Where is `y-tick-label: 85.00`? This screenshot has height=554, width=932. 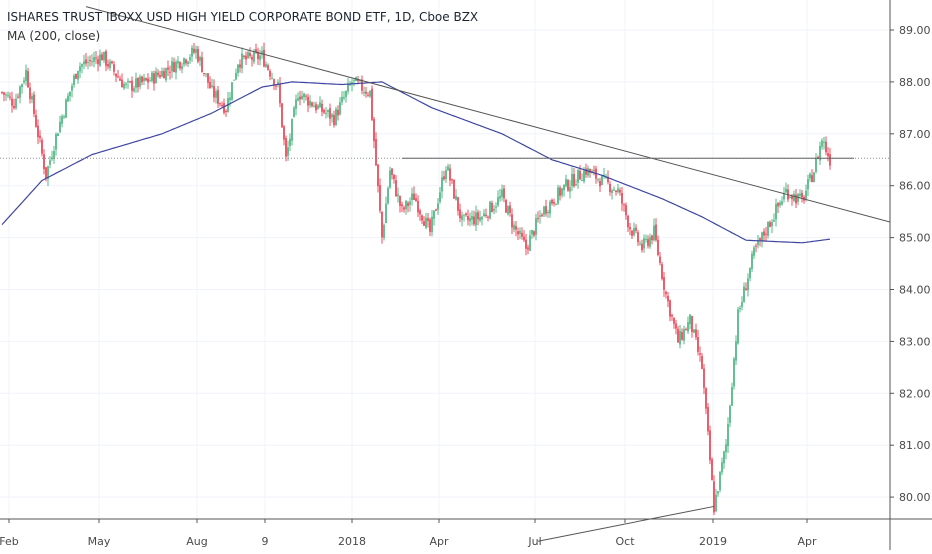
y-tick-label: 85.00 is located at coordinates (915, 238).